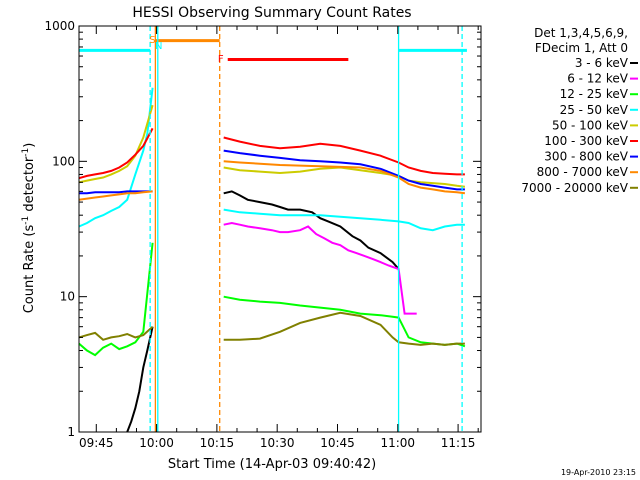 The image size is (640, 480). I want to click on x-tick-label: 10:45, so click(337, 443).